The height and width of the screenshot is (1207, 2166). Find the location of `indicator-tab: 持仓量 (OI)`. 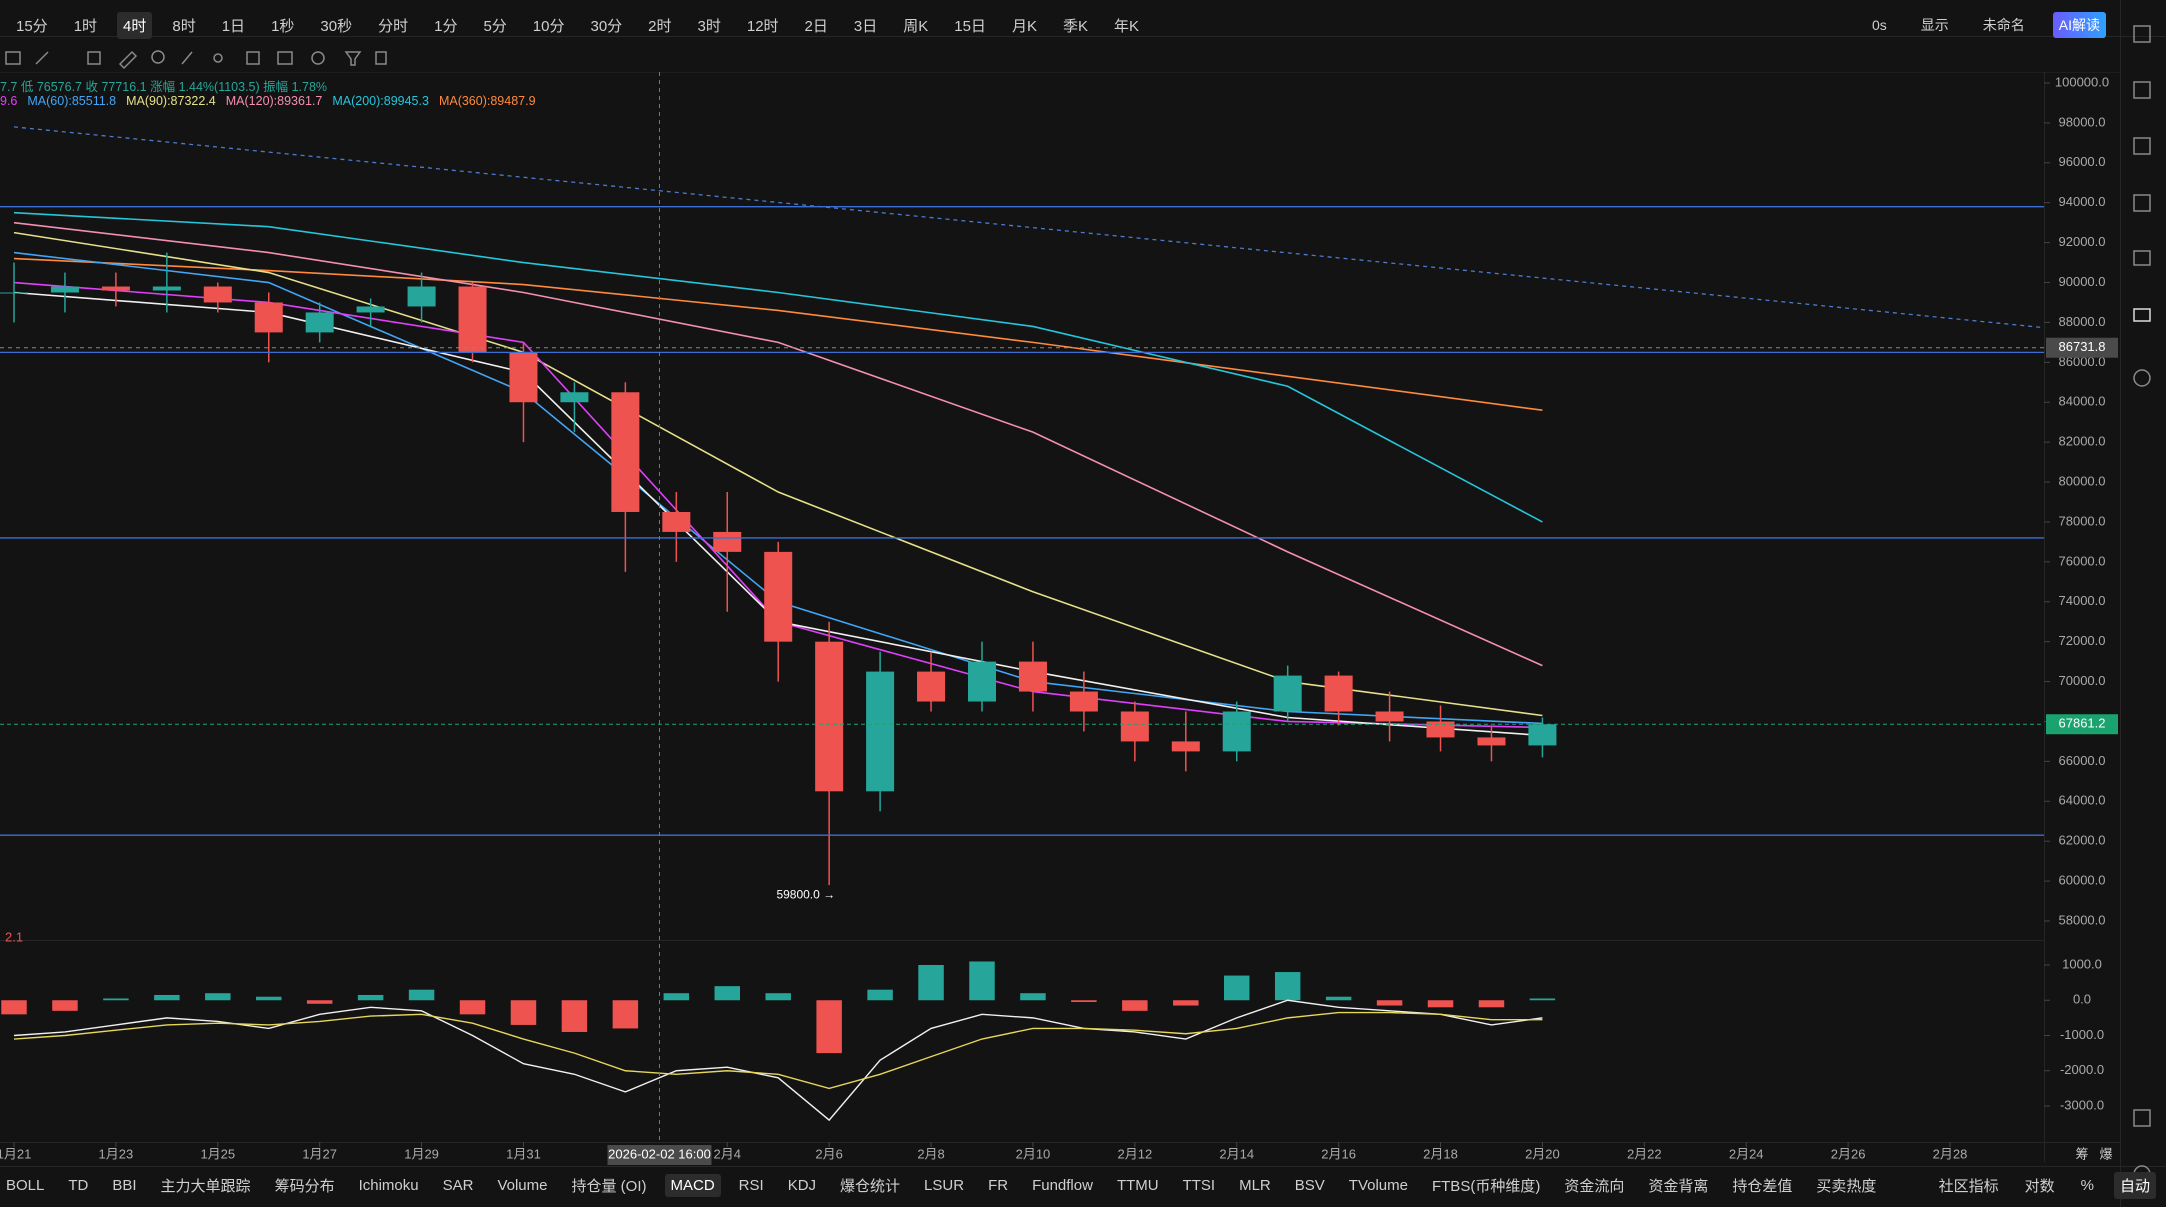

indicator-tab: 持仓量 (OI) is located at coordinates (609, 1186).